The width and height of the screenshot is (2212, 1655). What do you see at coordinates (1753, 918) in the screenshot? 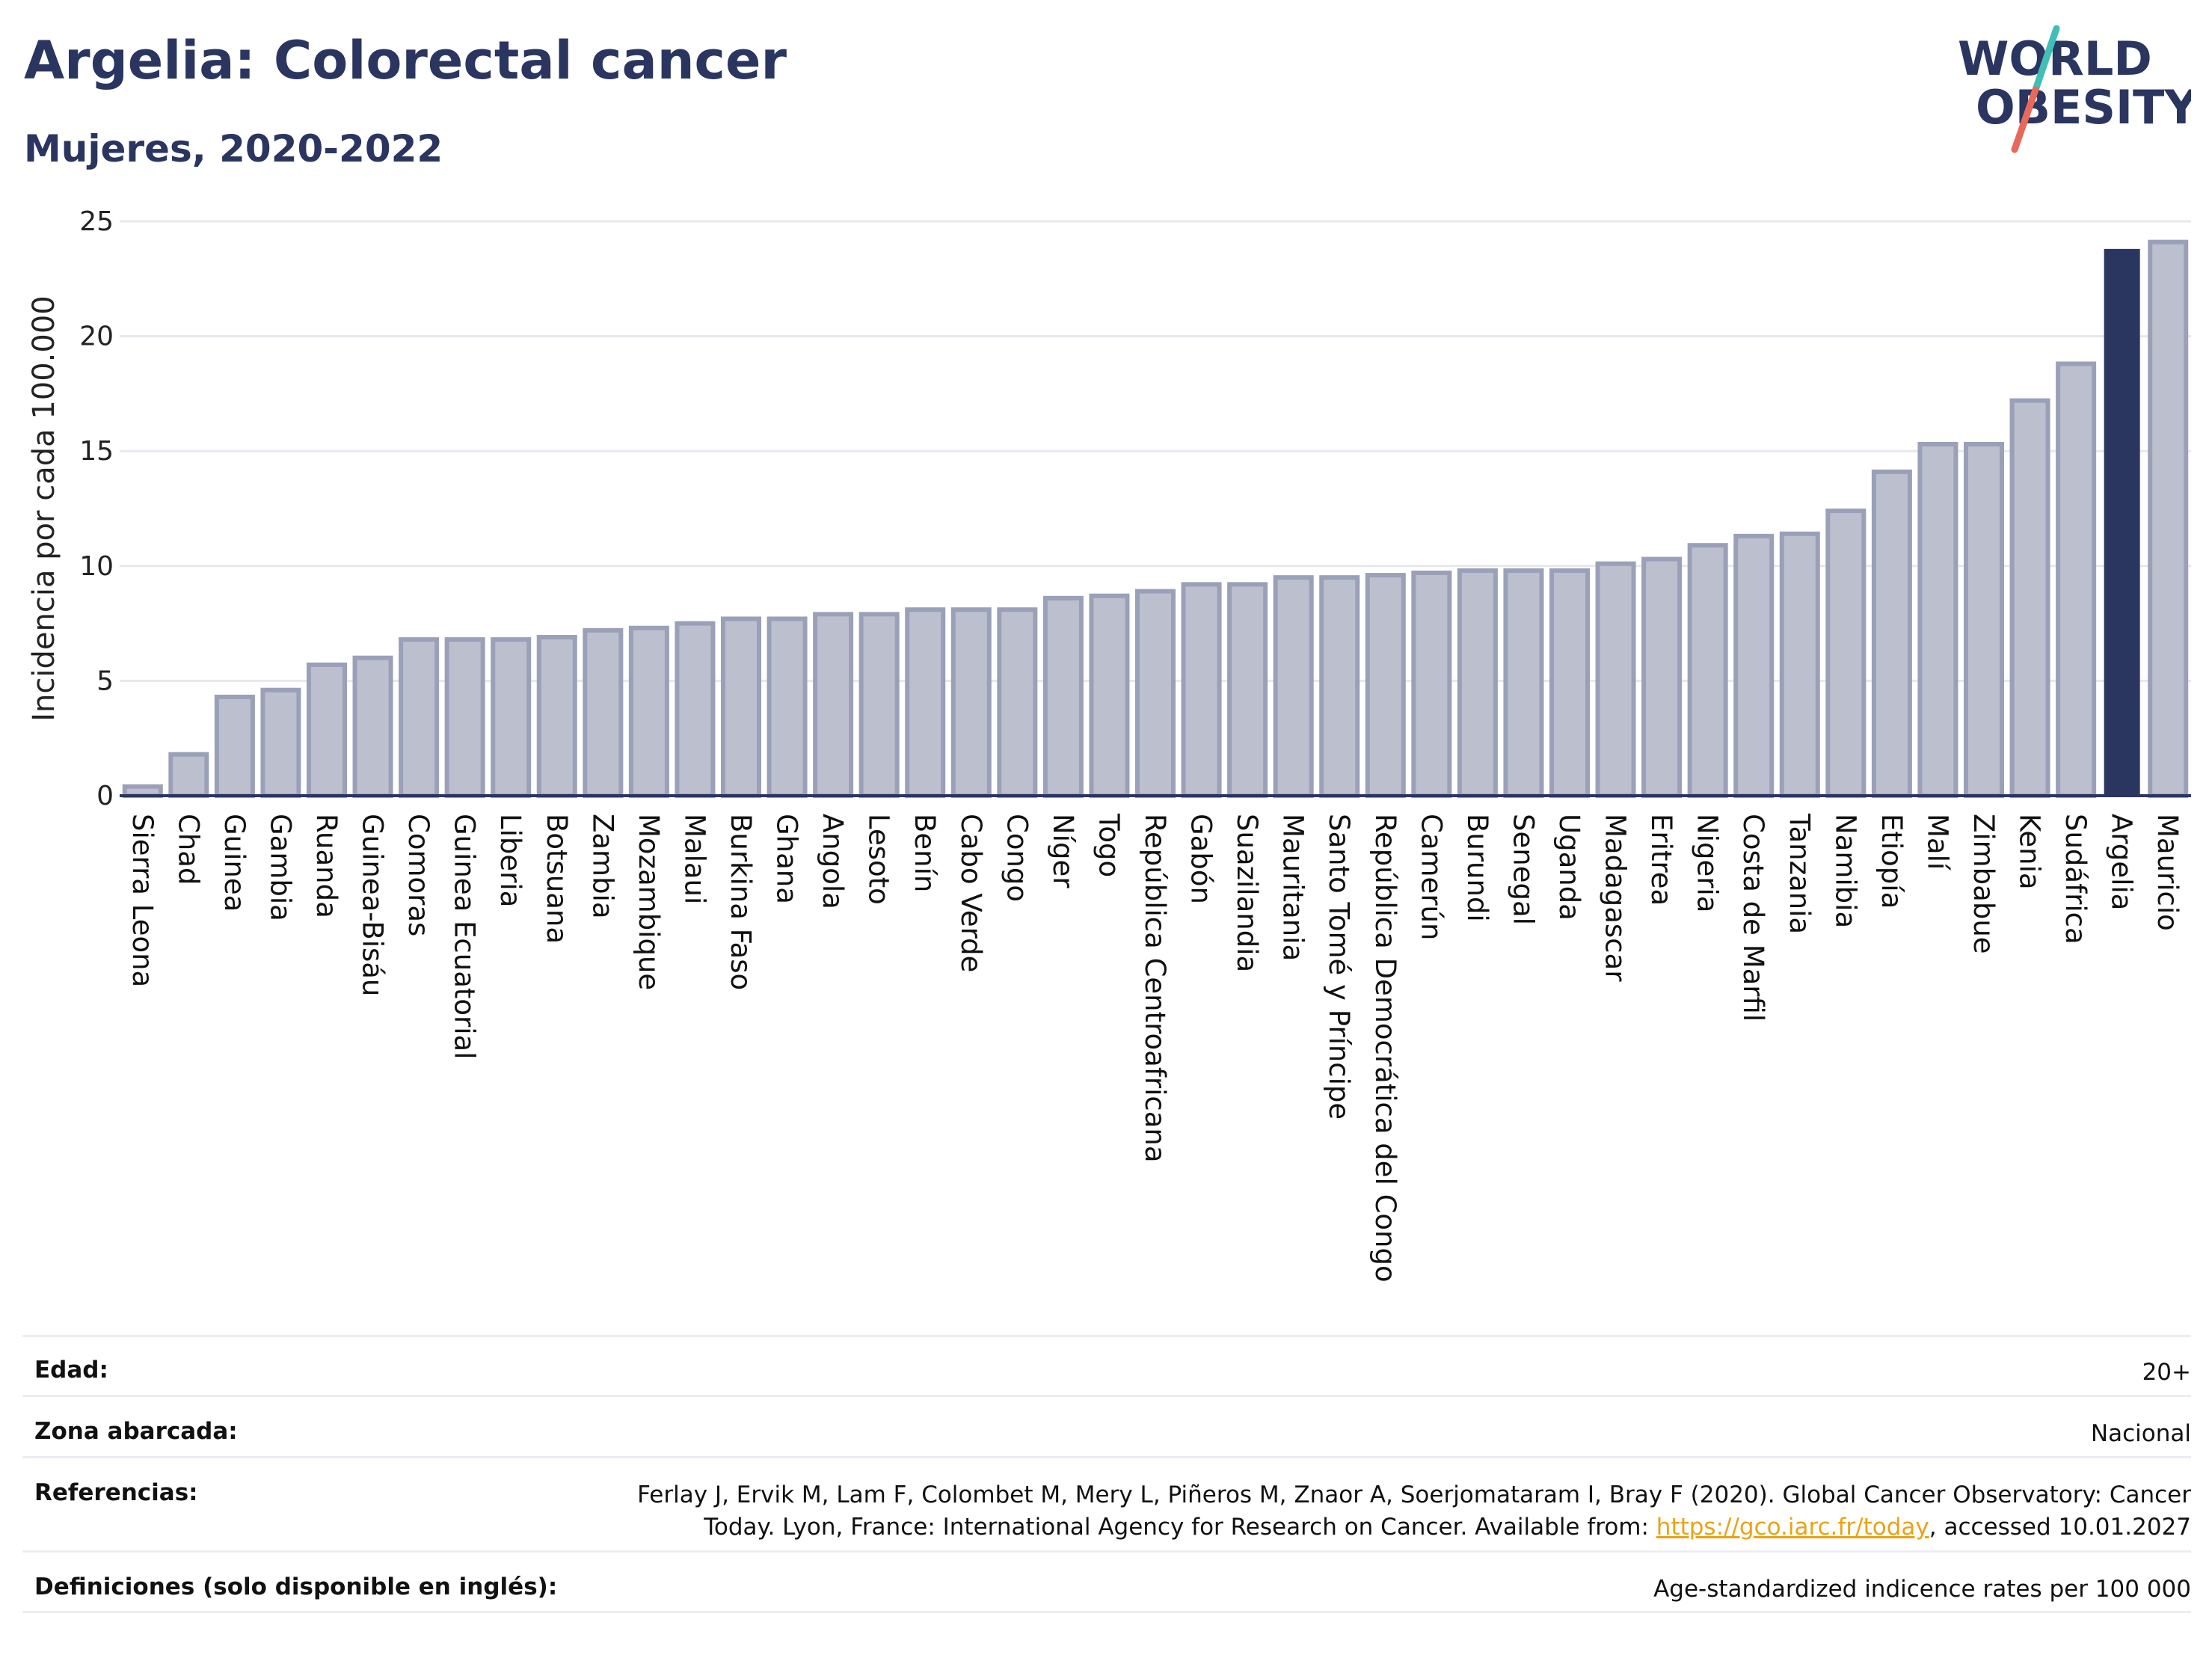
I see `x-tick-label: Costa de Marfil` at bounding box center [1753, 918].